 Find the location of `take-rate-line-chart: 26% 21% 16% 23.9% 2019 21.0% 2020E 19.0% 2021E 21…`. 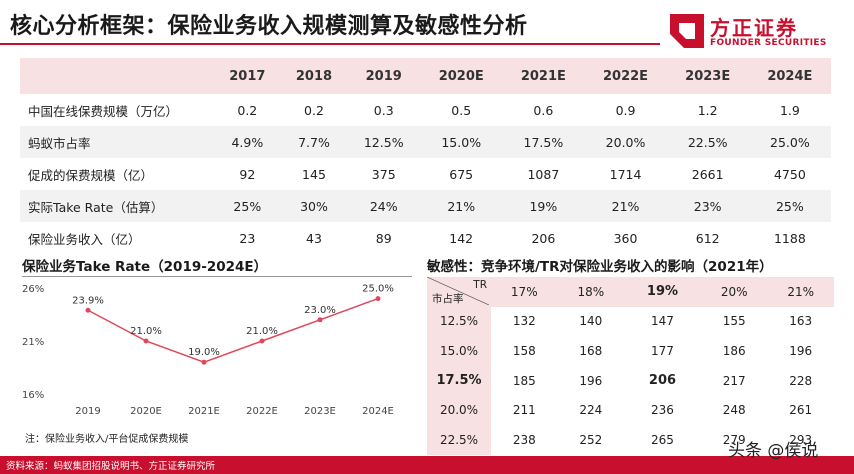

take-rate-line-chart: 26% 21% 16% 23.9% 2019 21.0% 2020E 19.0% 2021E 21… is located at coordinates (208, 350).